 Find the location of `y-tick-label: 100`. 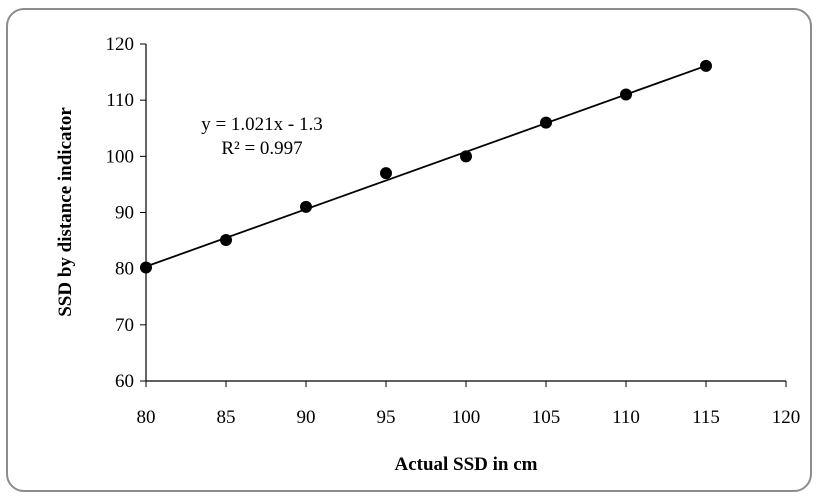

y-tick-label: 100 is located at coordinates (120, 156).